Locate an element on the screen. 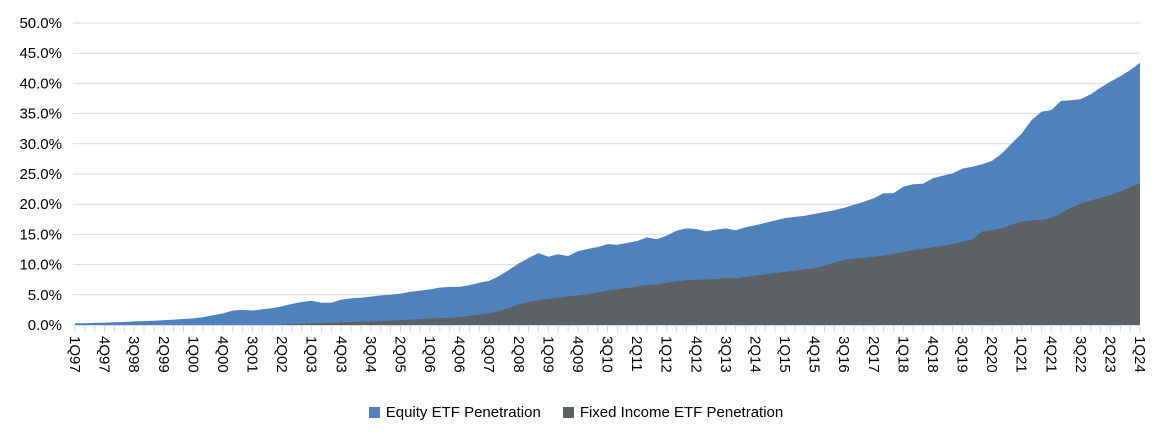 Image resolution: width=1152 pixels, height=447 pixels. svg-text: 1Q06 is located at coordinates (429, 354).